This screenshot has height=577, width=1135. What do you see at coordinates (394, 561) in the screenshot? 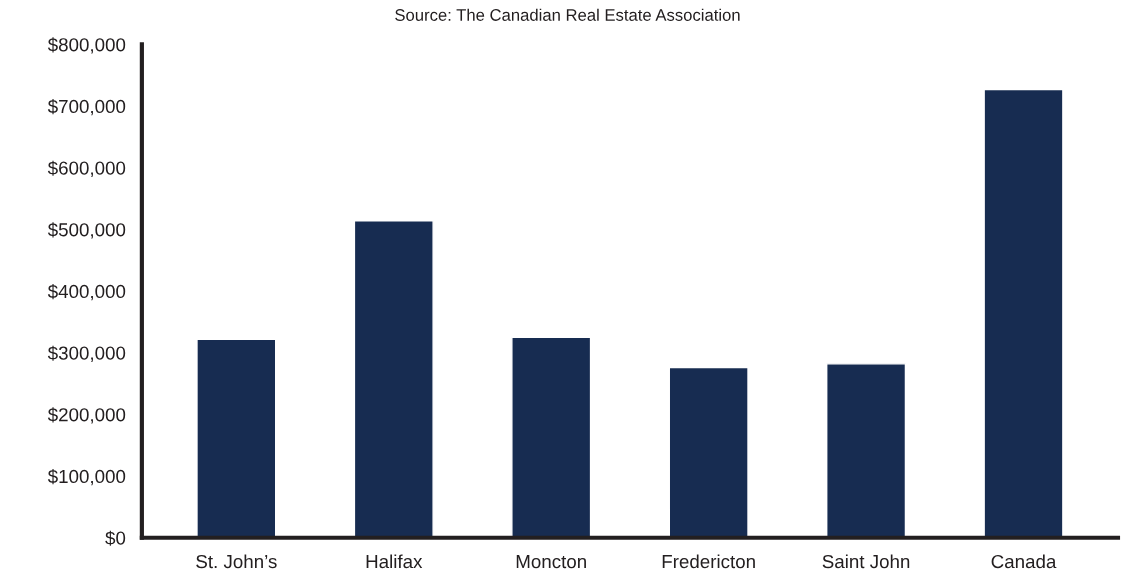
I see `x-tick-label: Halifax` at bounding box center [394, 561].